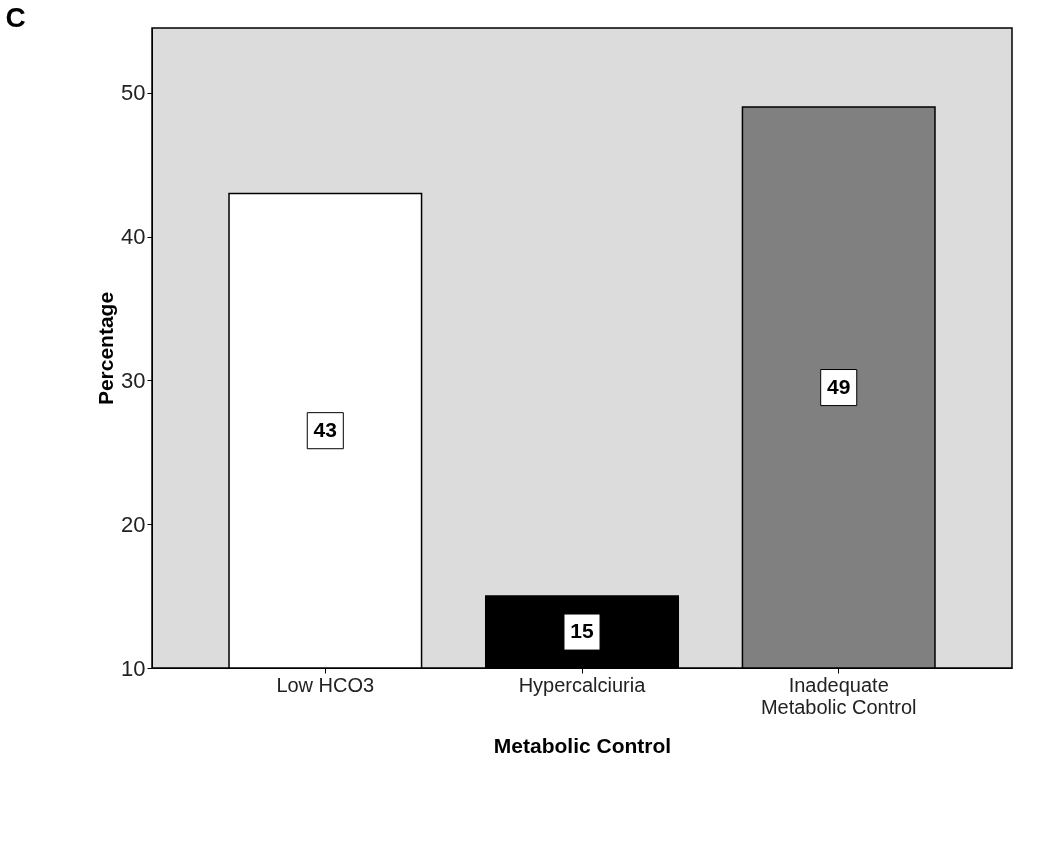 The width and height of the screenshot is (1050, 858). I want to click on data-label: 49, so click(839, 386).